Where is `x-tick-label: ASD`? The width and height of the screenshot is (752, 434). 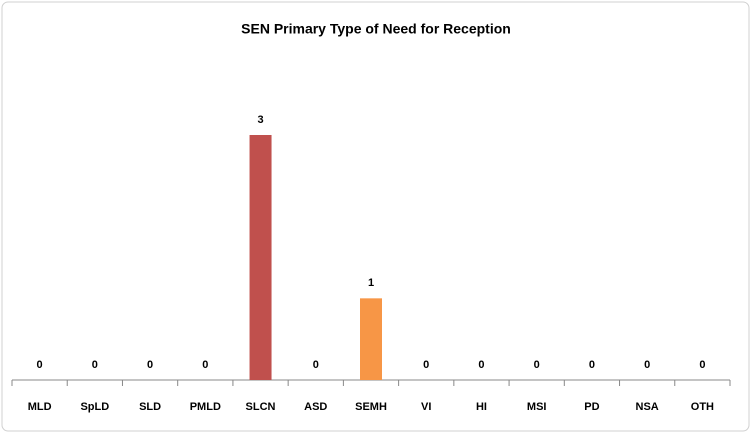
x-tick-label: ASD is located at coordinates (315, 407).